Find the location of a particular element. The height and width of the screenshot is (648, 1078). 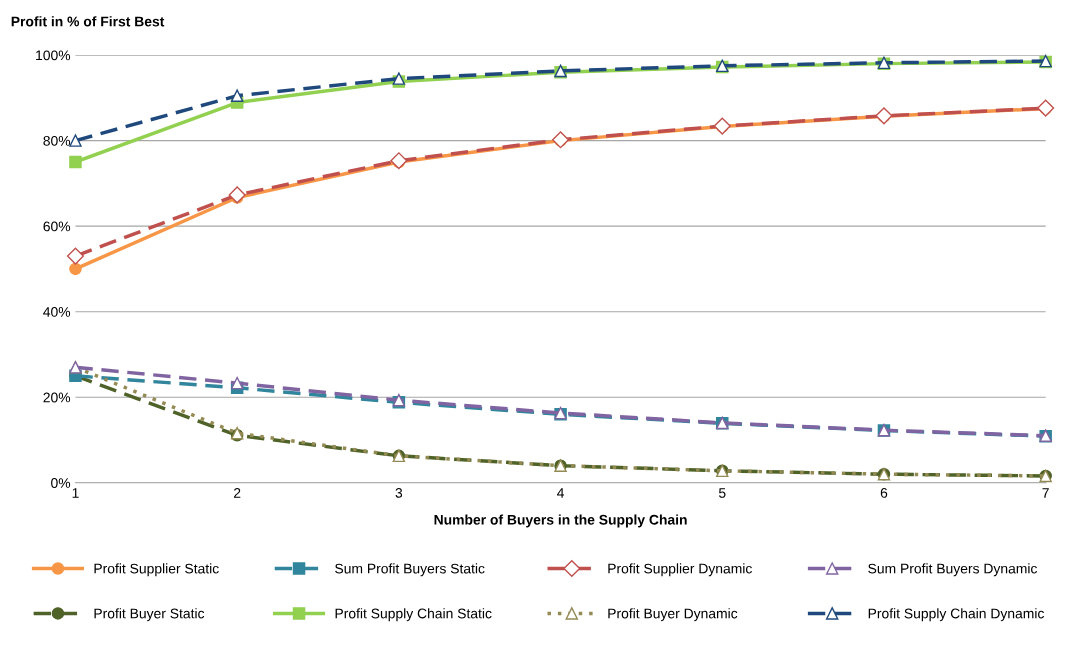

x-tick-label: 5 is located at coordinates (722, 493).